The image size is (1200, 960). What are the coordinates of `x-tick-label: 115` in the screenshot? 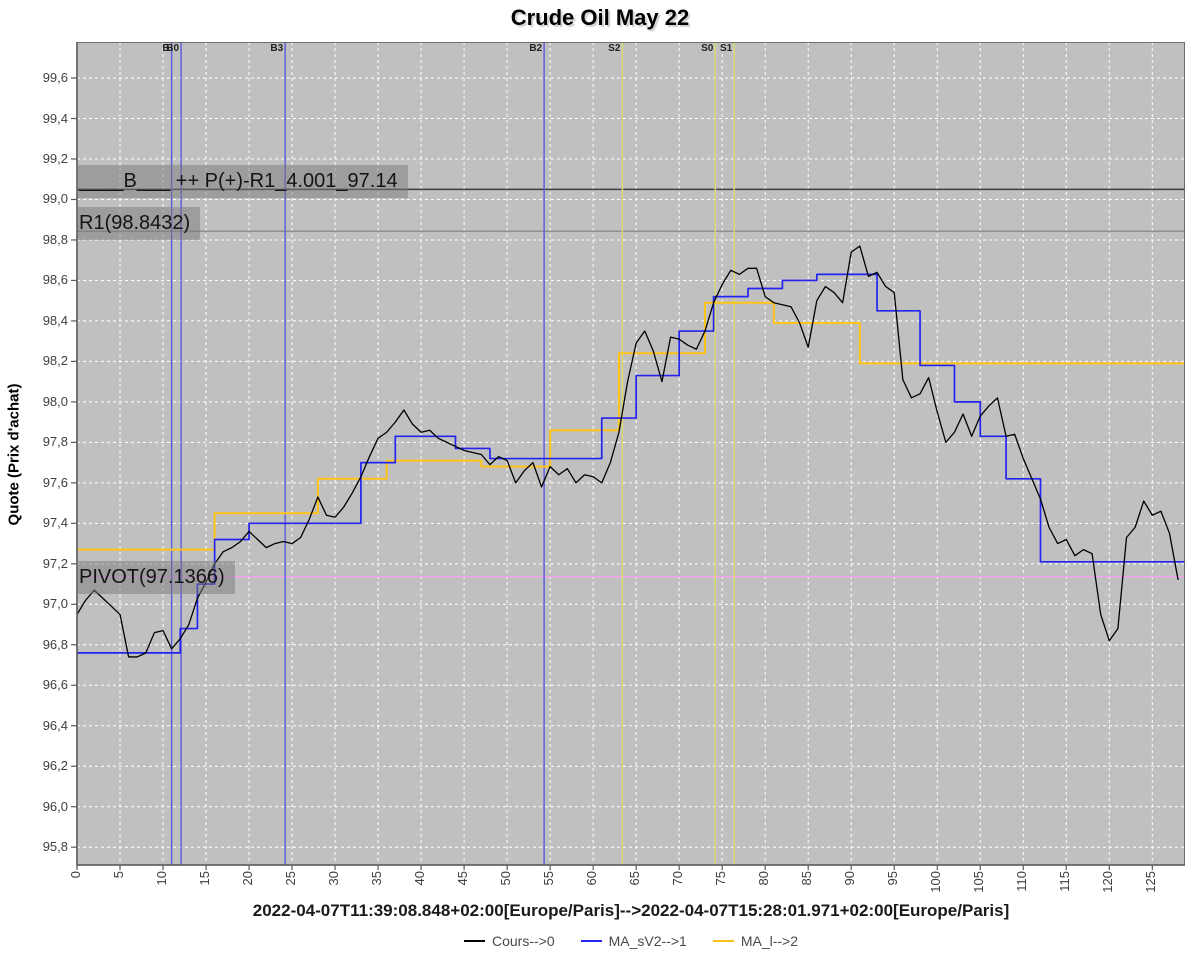 It's located at (1065, 881).